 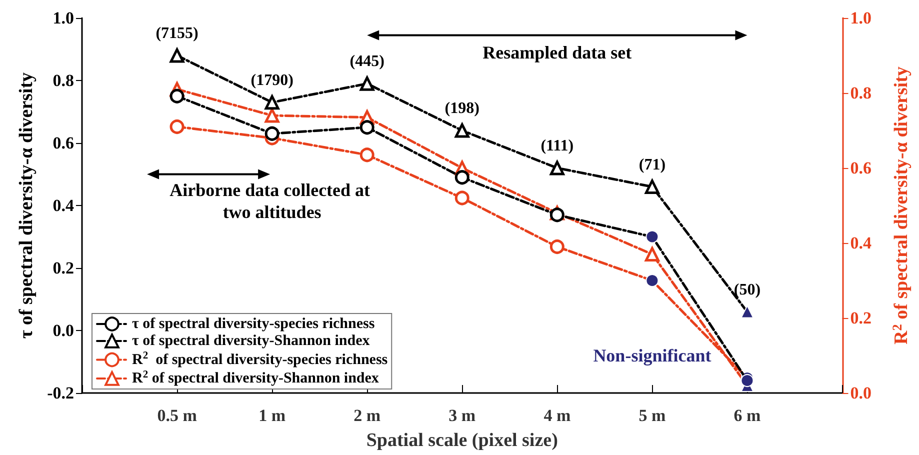 What do you see at coordinates (557, 52) in the screenshot?
I see `annotation: Resampled data set` at bounding box center [557, 52].